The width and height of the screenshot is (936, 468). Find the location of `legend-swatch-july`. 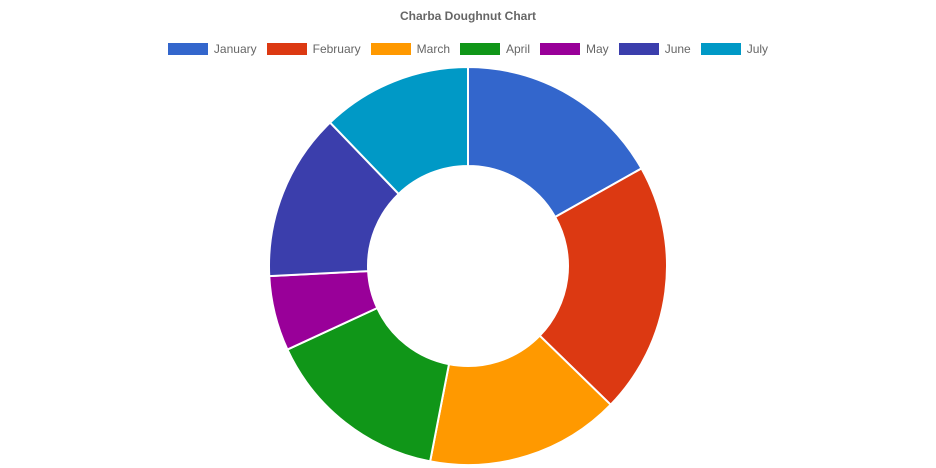

legend-swatch-july is located at coordinates (720, 49).